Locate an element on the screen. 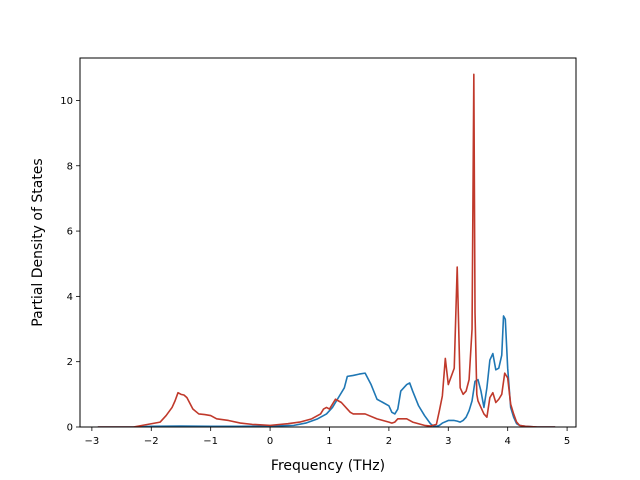  y-tick-label: 0 is located at coordinates (70, 428).